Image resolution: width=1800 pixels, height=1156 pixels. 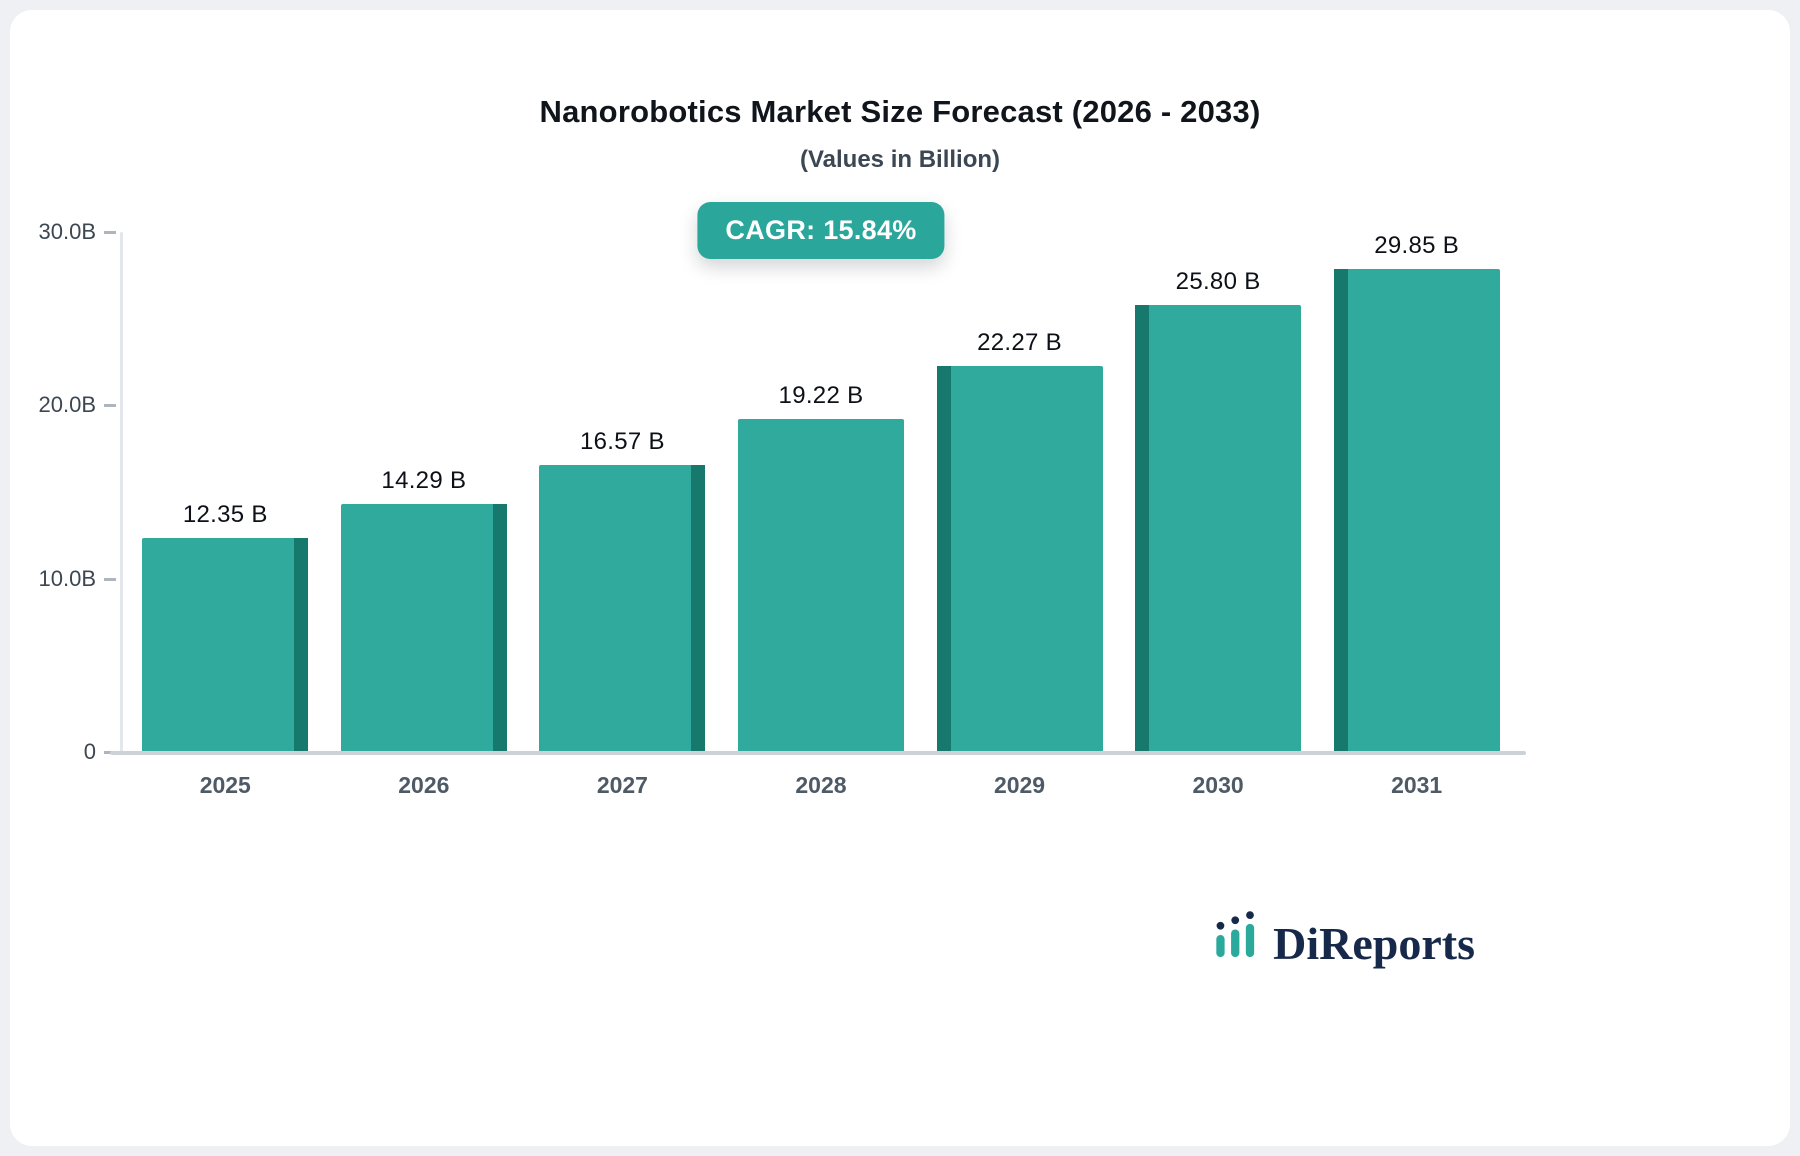 I want to click on y-axis-label: 30.0B, so click(x=67, y=231).